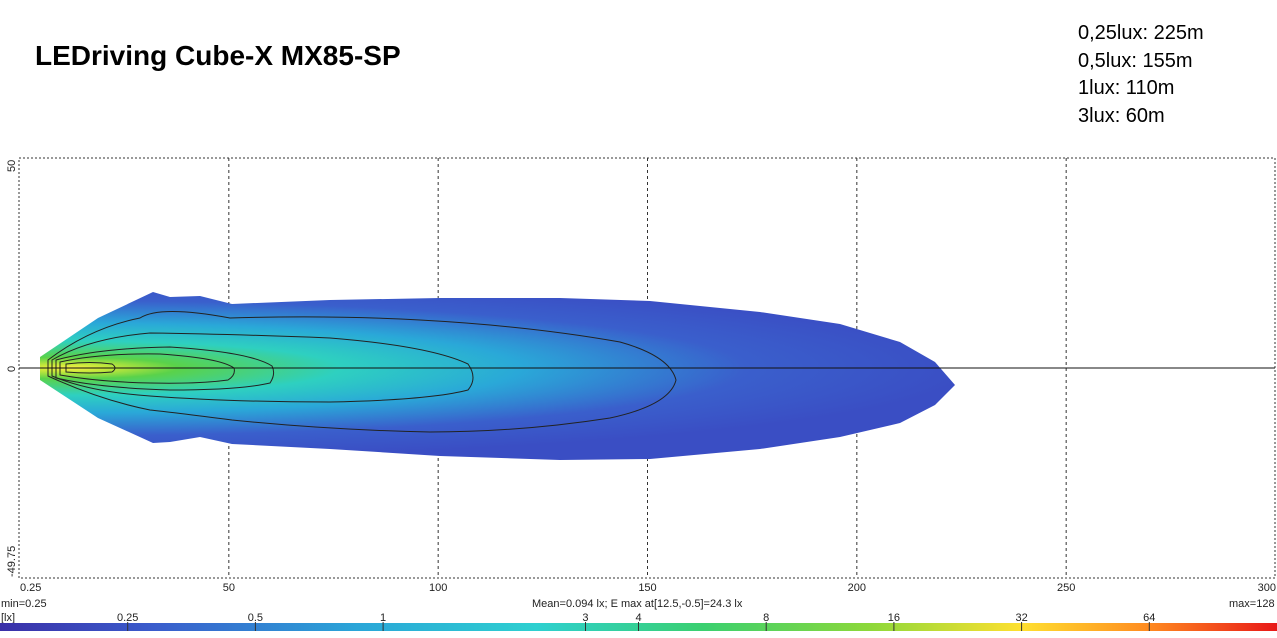 This screenshot has height=638, width=1277. Describe the element at coordinates (638, 618) in the screenshot. I see `color-scale-label: 4` at that location.